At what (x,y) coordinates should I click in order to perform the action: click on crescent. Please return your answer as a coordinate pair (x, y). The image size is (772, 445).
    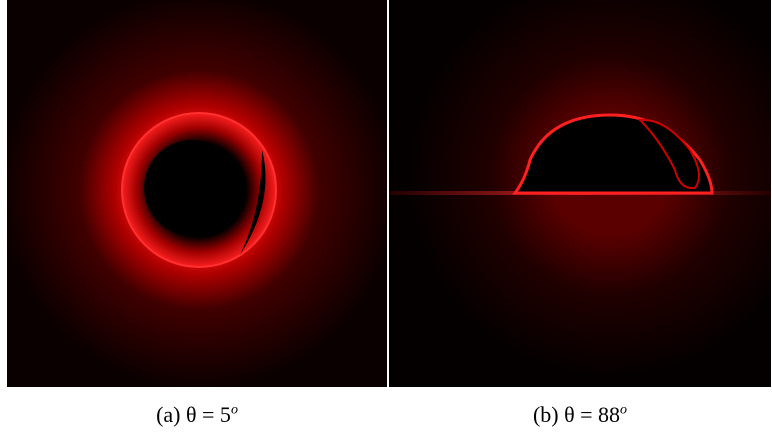
    Looking at the image, I should click on (253, 202).